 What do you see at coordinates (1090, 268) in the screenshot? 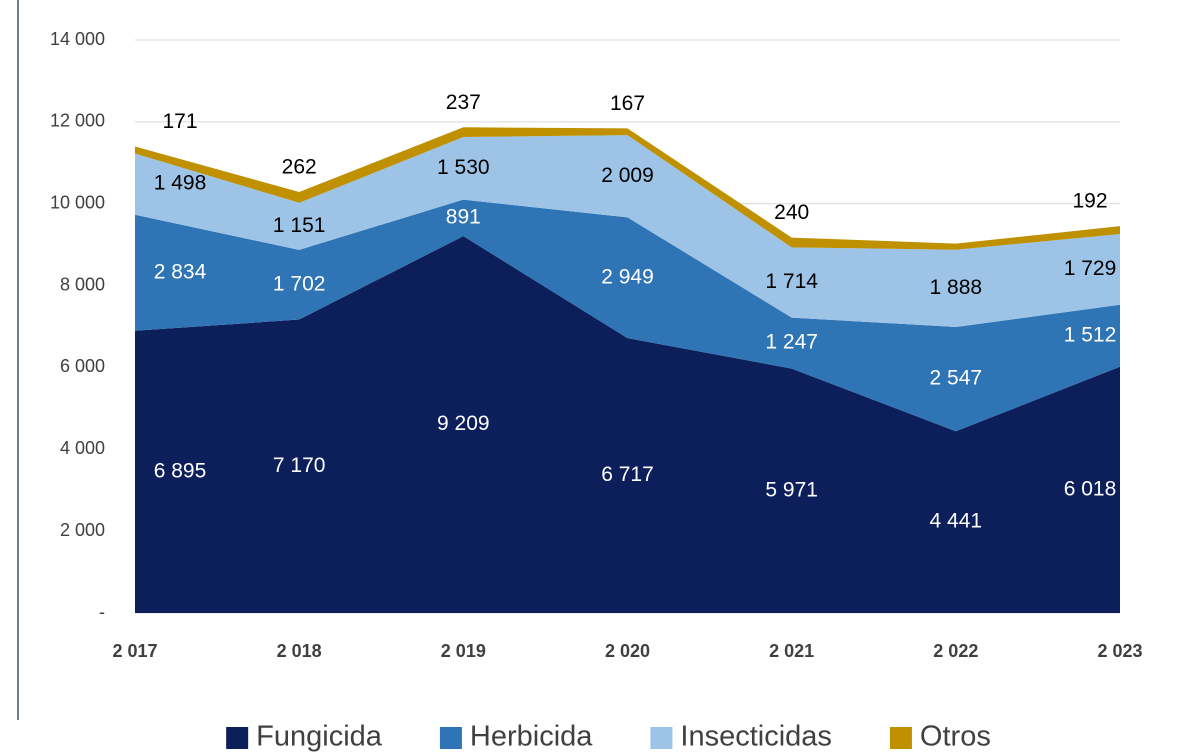
I see `data-label: 1 729` at bounding box center [1090, 268].